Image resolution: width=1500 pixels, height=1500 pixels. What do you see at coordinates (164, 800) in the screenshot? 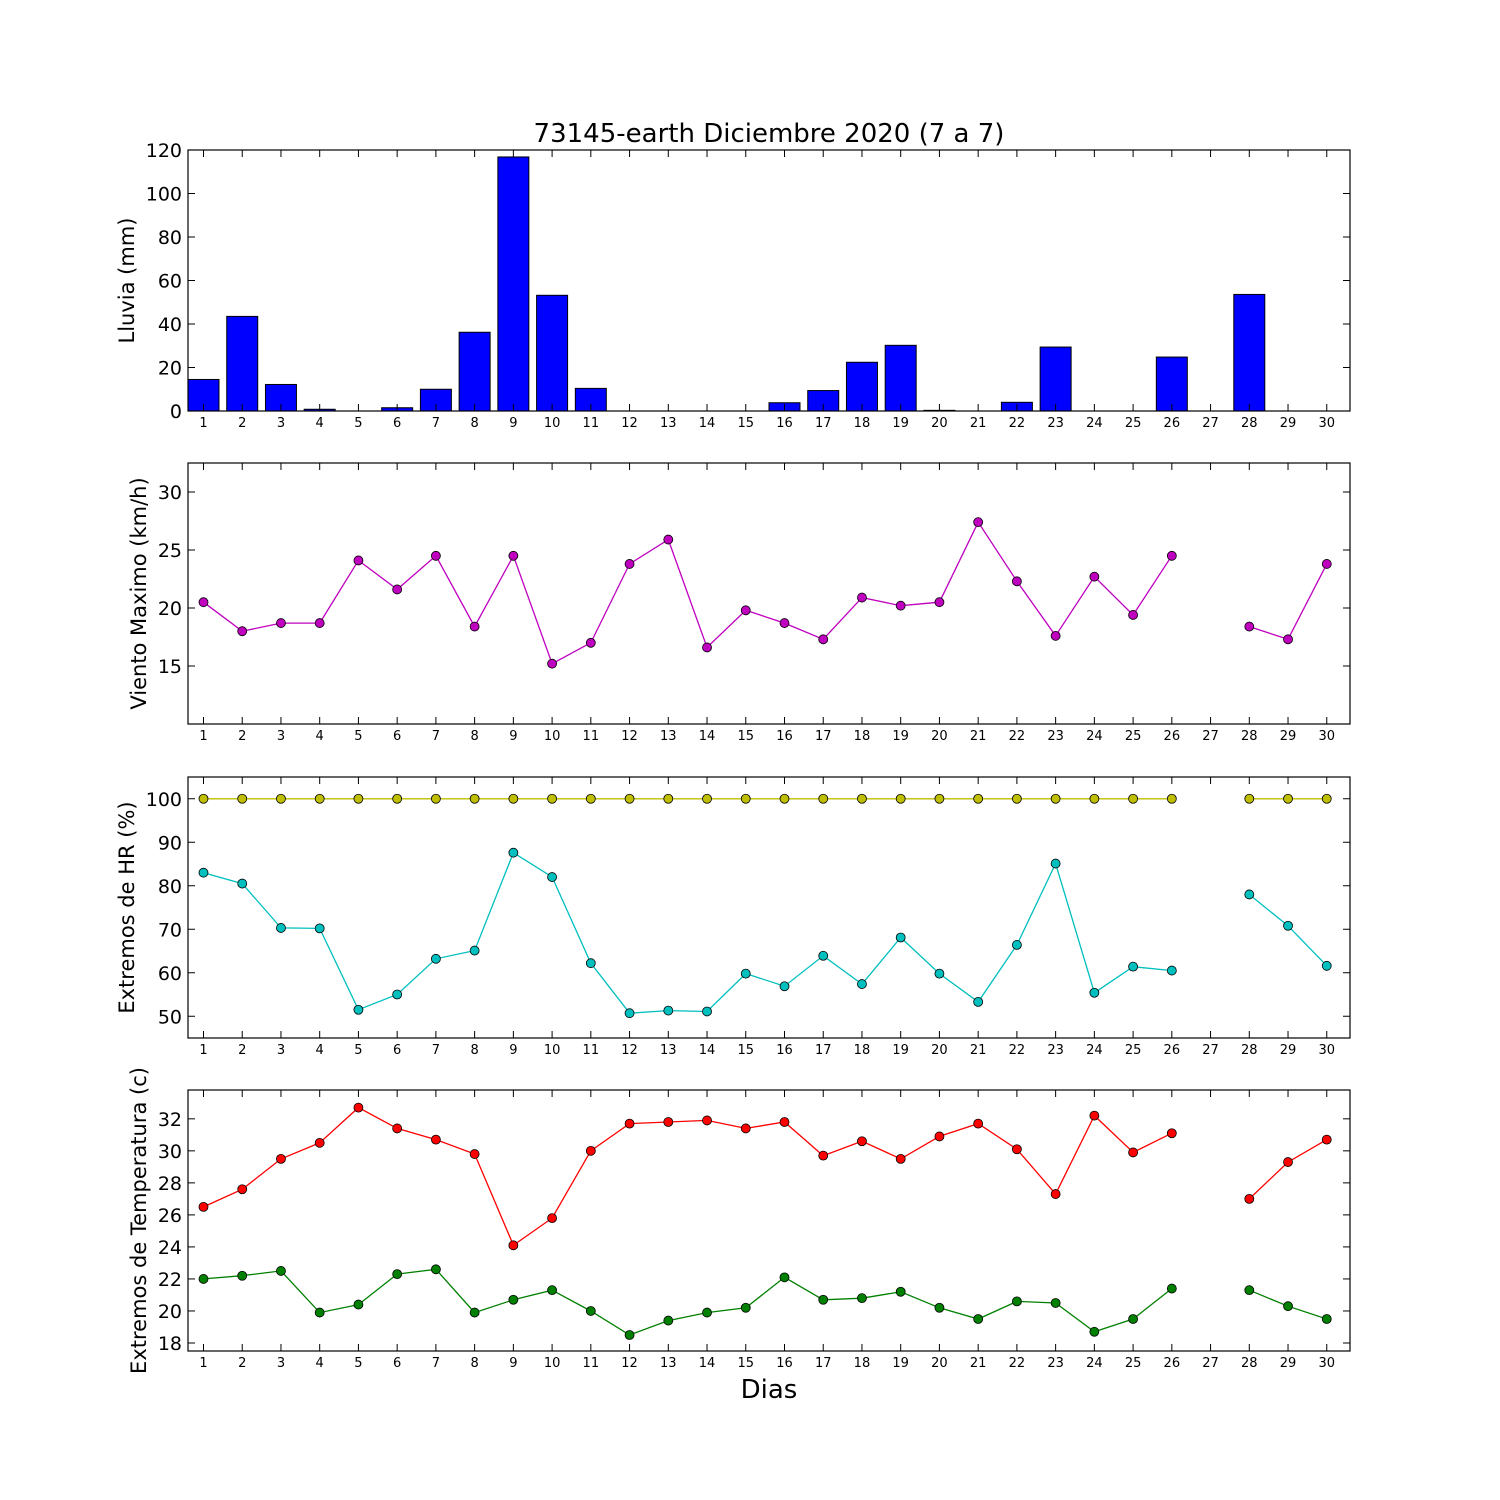
I see `y-tick-label: 100` at bounding box center [164, 800].